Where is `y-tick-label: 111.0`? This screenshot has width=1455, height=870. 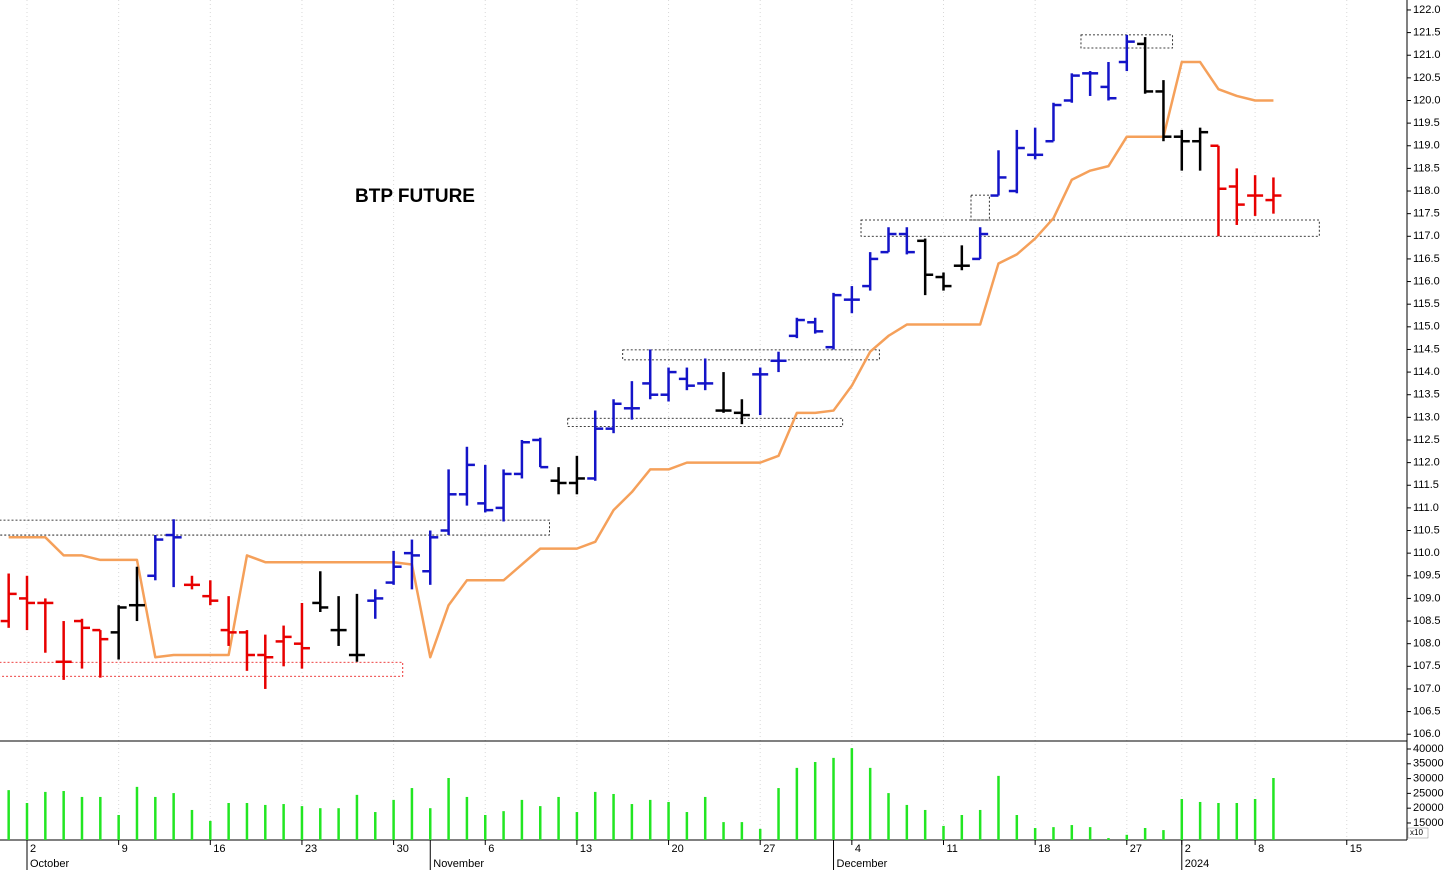
y-tick-label: 111.0 is located at coordinates (1426, 508).